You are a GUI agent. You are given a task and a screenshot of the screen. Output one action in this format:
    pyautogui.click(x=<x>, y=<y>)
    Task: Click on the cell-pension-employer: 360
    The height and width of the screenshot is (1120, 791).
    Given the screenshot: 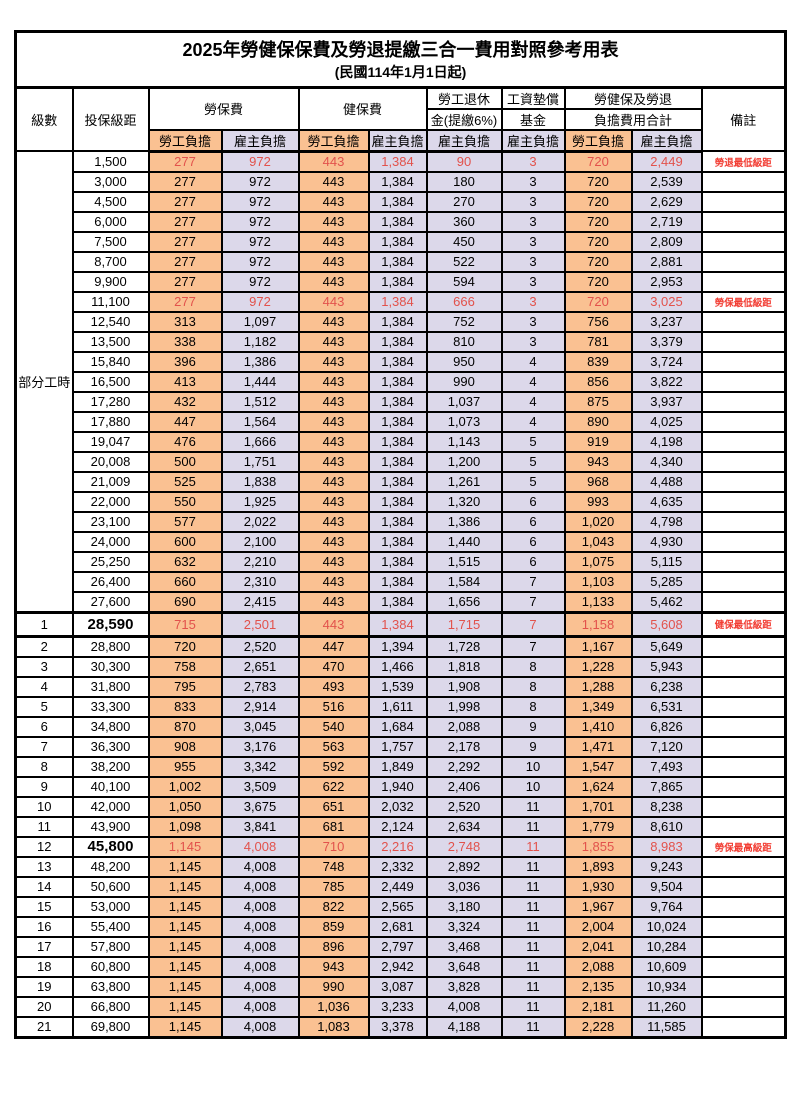 What is the action you would take?
    pyautogui.click(x=464, y=221)
    